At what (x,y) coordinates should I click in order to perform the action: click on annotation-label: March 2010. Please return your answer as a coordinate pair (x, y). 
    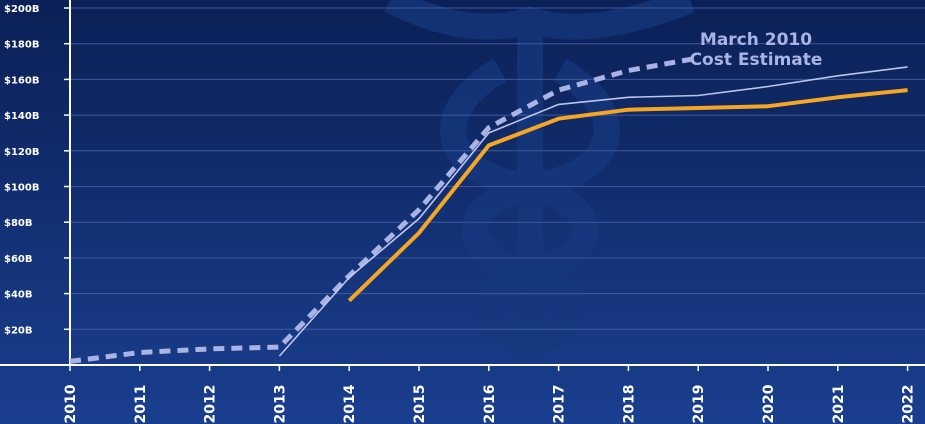
    Looking at the image, I should click on (756, 40).